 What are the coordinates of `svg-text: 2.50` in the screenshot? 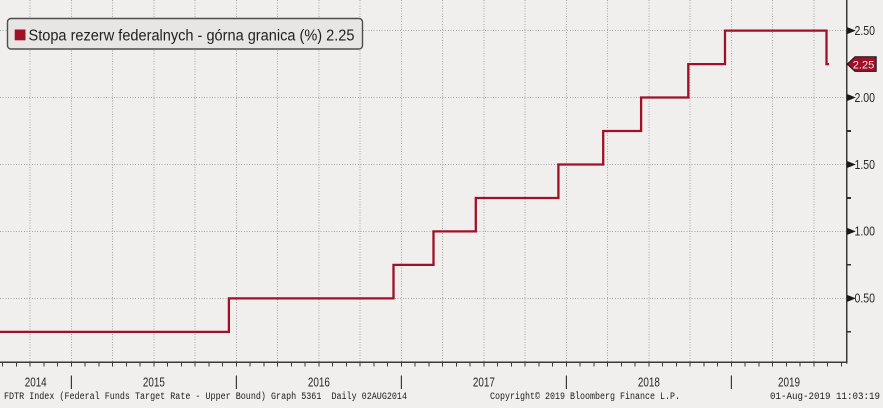 It's located at (865, 31).